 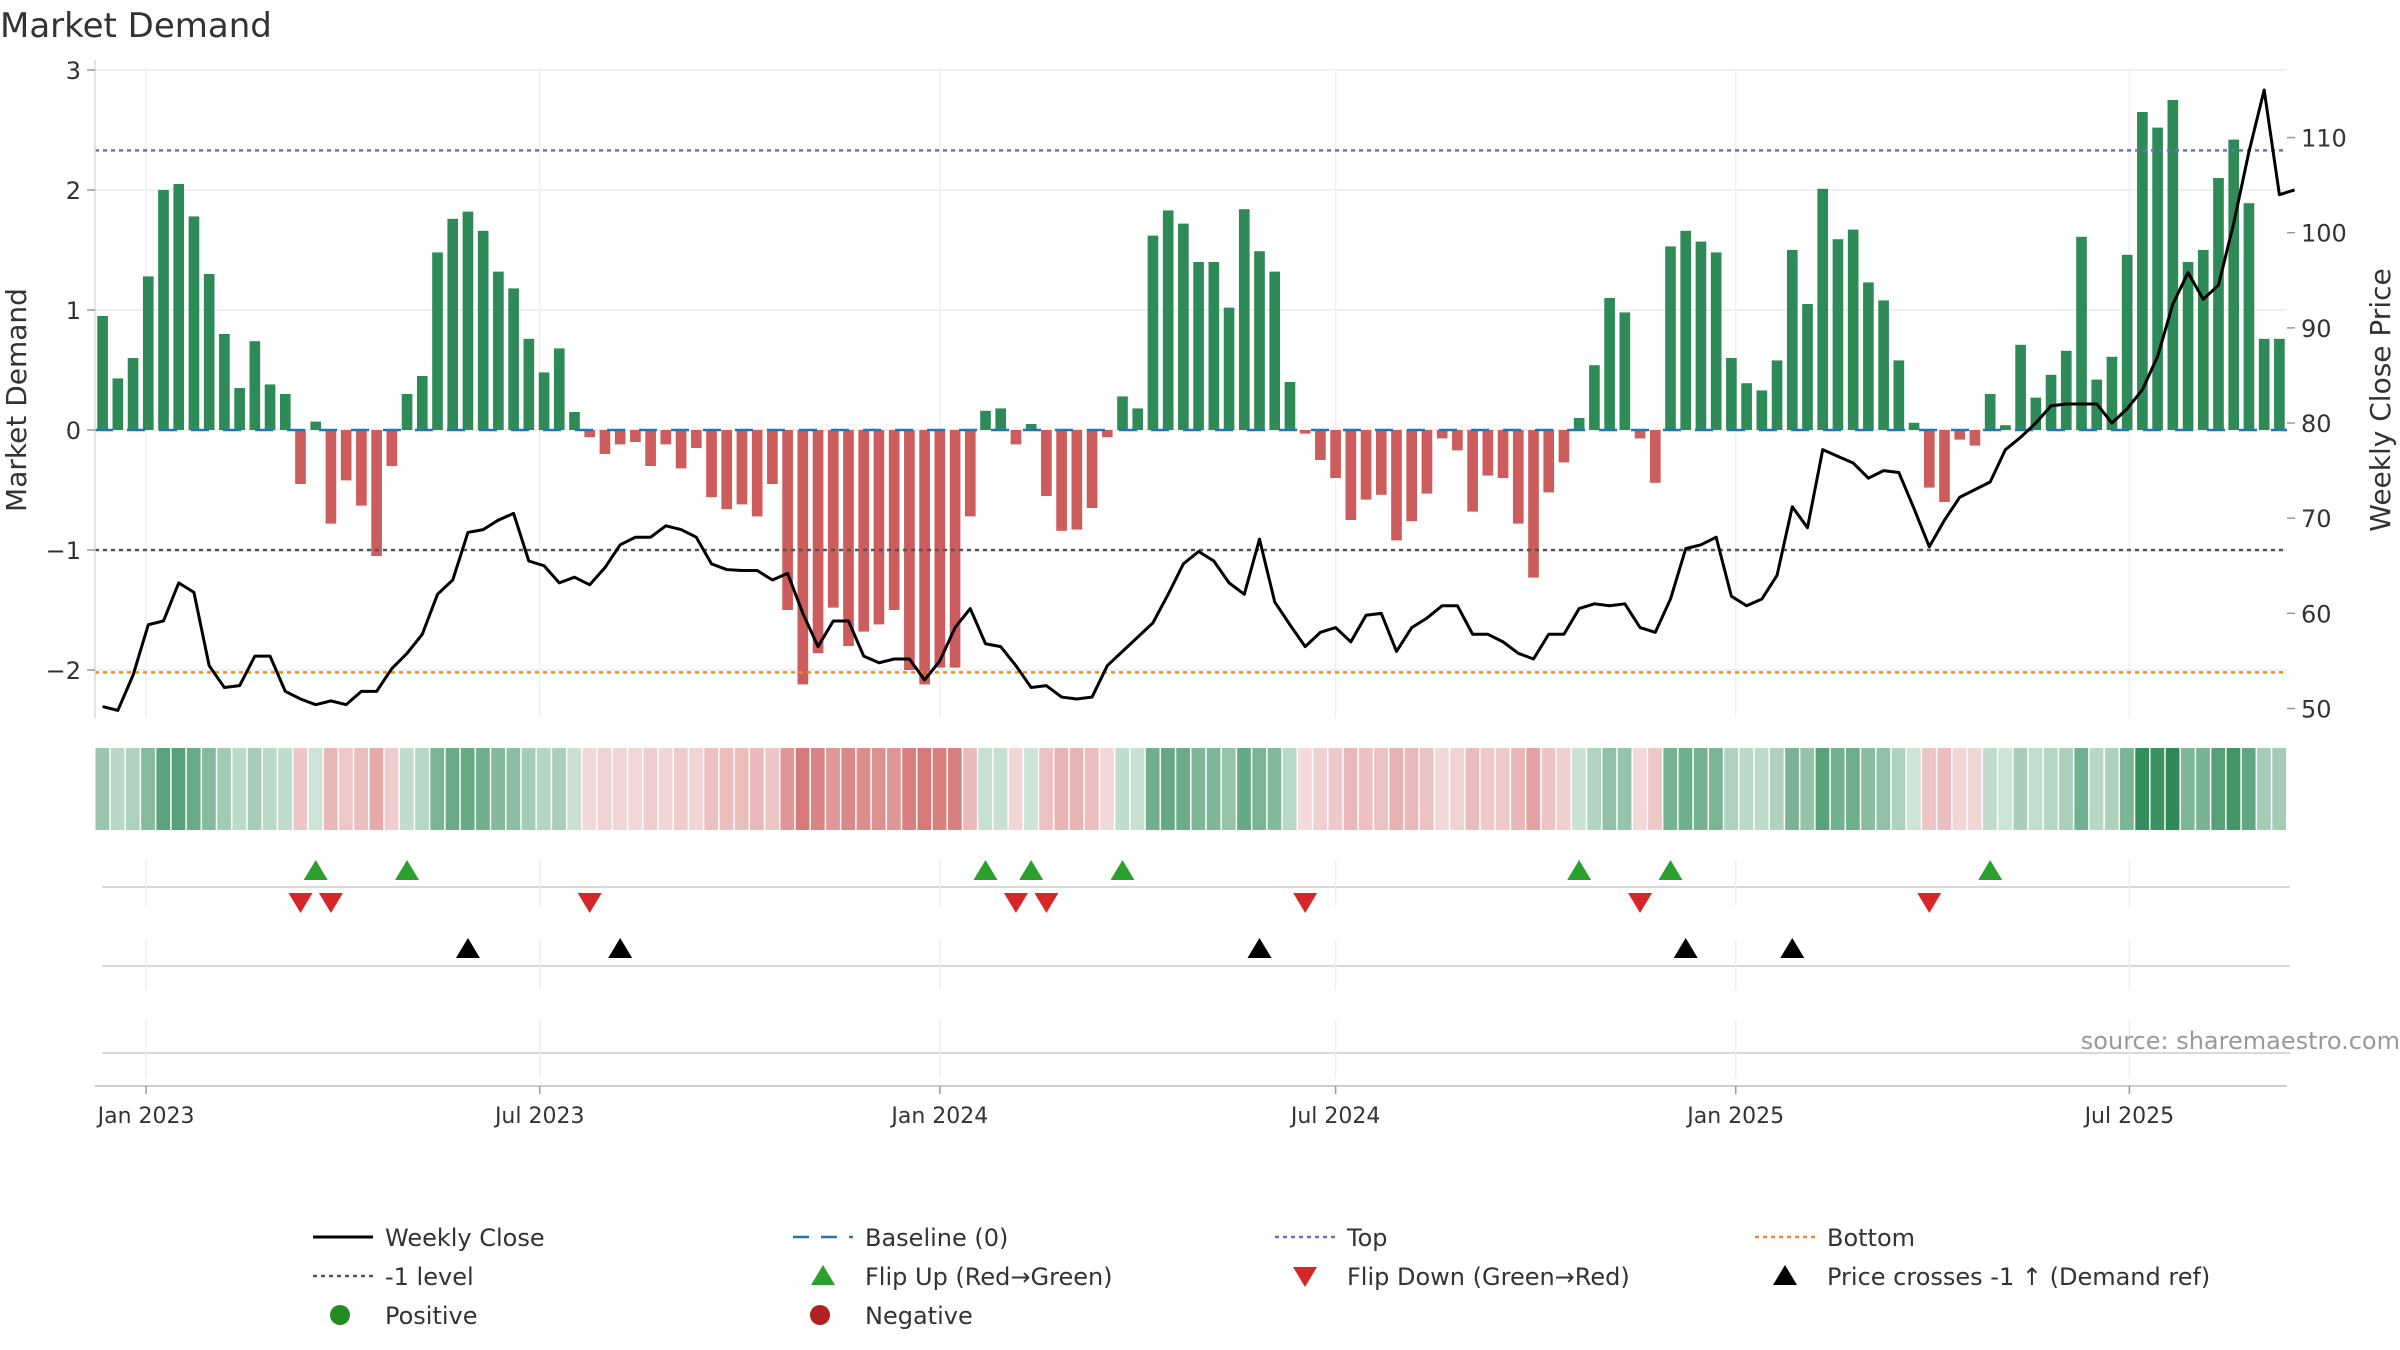 What do you see at coordinates (900, 1238) in the screenshot?
I see `legend-item: Baseline (0)` at bounding box center [900, 1238].